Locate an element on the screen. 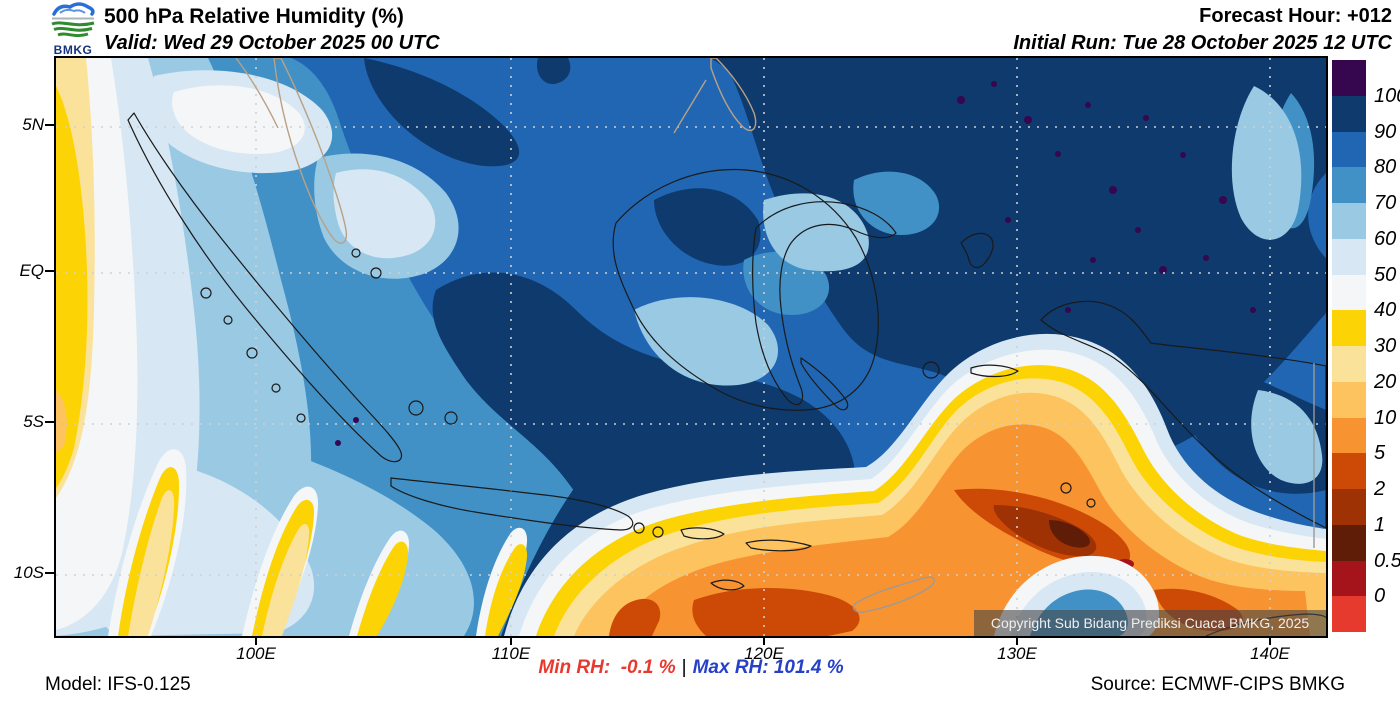 This screenshot has height=709, width=1400. colorbar-label: 60 is located at coordinates (1385, 239).